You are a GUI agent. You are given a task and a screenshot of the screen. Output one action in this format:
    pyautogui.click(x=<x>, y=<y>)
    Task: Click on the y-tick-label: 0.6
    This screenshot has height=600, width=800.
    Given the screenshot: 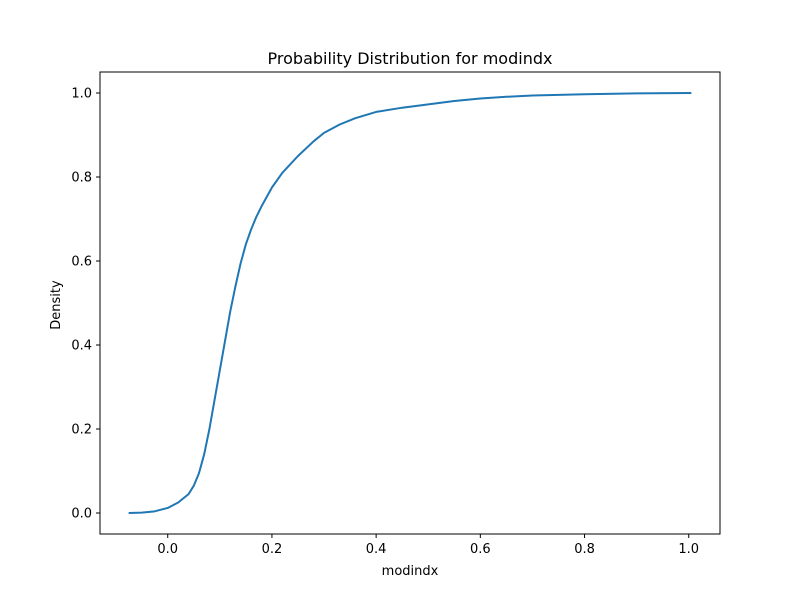 What is the action you would take?
    pyautogui.click(x=81, y=262)
    